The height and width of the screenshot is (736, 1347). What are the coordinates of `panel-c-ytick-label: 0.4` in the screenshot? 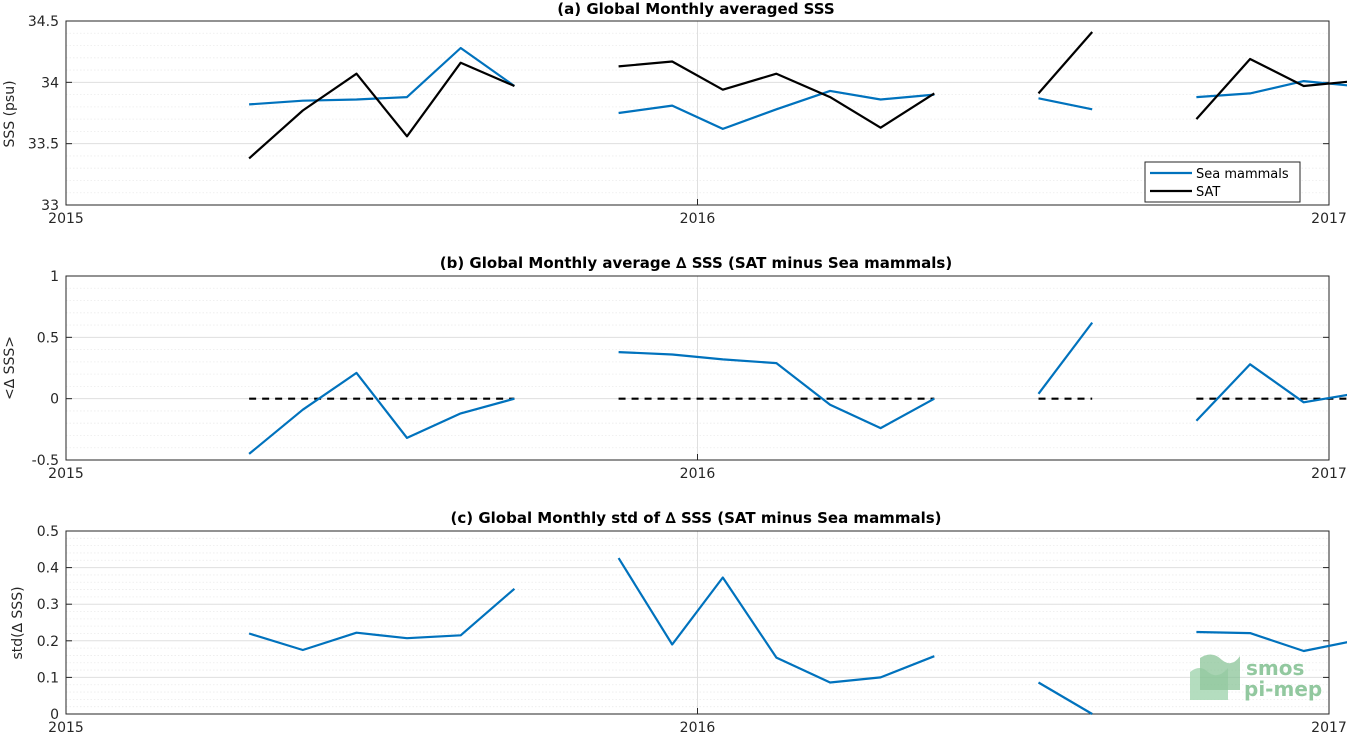 It's located at (48, 569).